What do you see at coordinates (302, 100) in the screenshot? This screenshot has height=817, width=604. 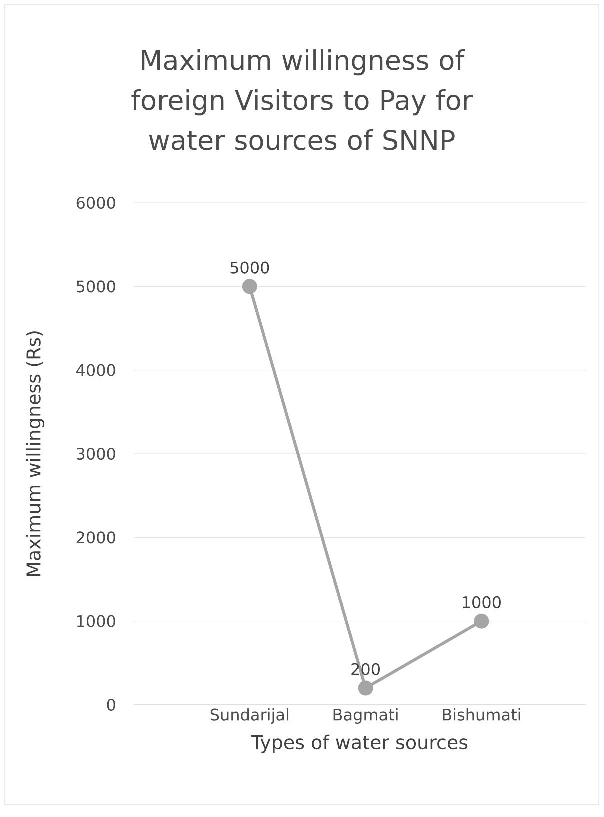 I see `chart-title: Maximum willingness of foreign Visitors to Pay for water sources of SNNP` at bounding box center [302, 100].